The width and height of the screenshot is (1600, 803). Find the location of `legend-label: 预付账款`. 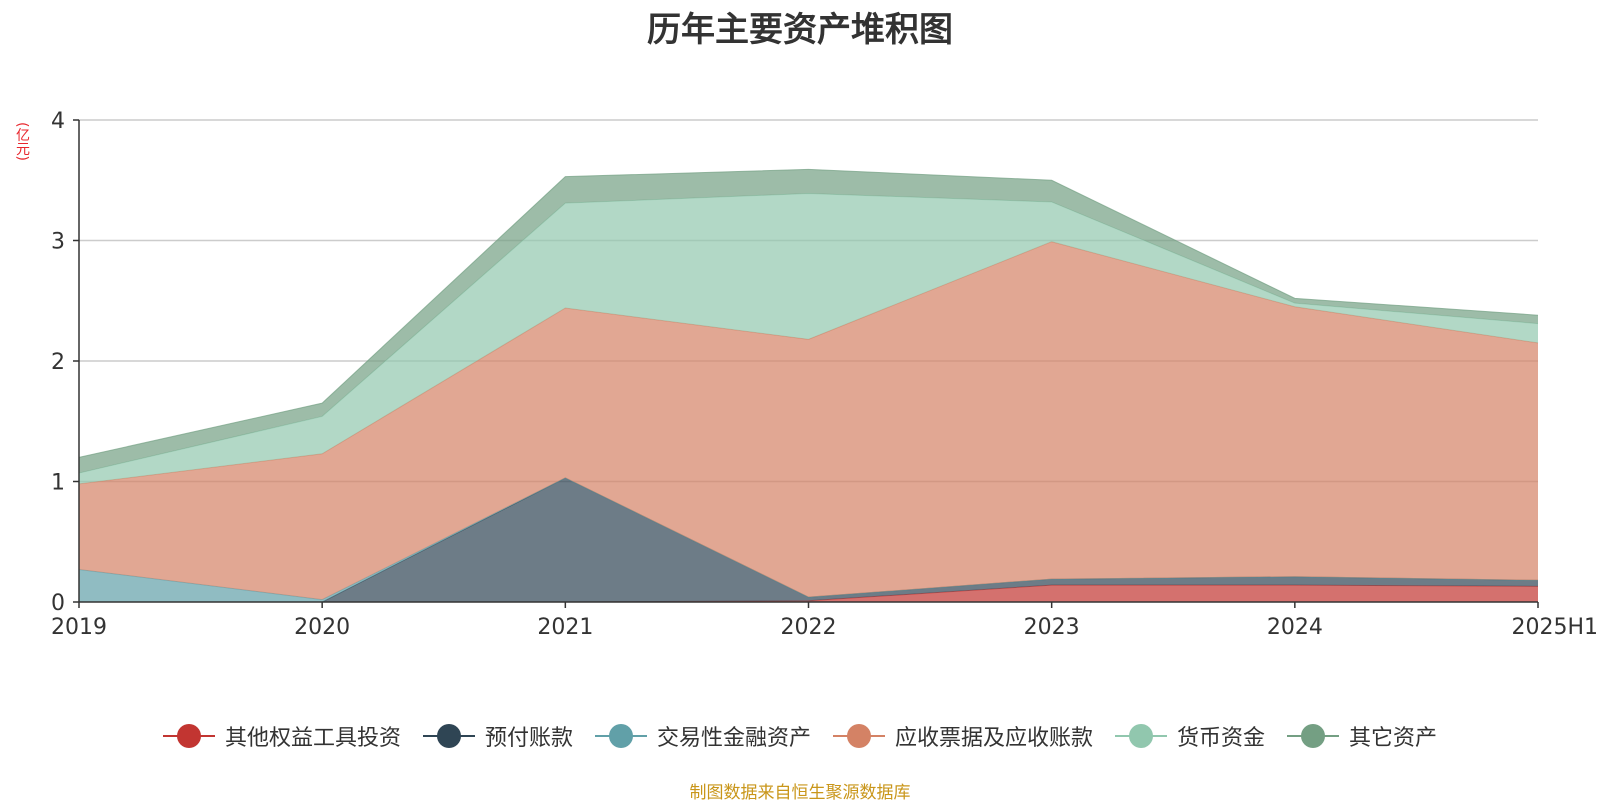

legend-label: 预付账款 is located at coordinates (528, 738).